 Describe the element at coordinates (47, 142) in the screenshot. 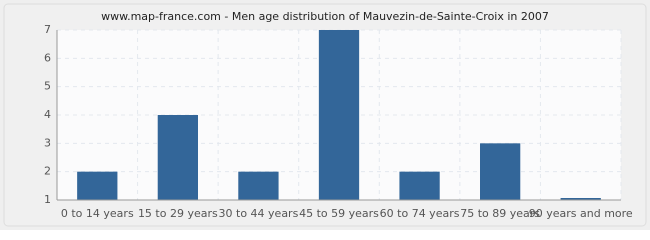

I see `y-tick-label: 3` at that location.